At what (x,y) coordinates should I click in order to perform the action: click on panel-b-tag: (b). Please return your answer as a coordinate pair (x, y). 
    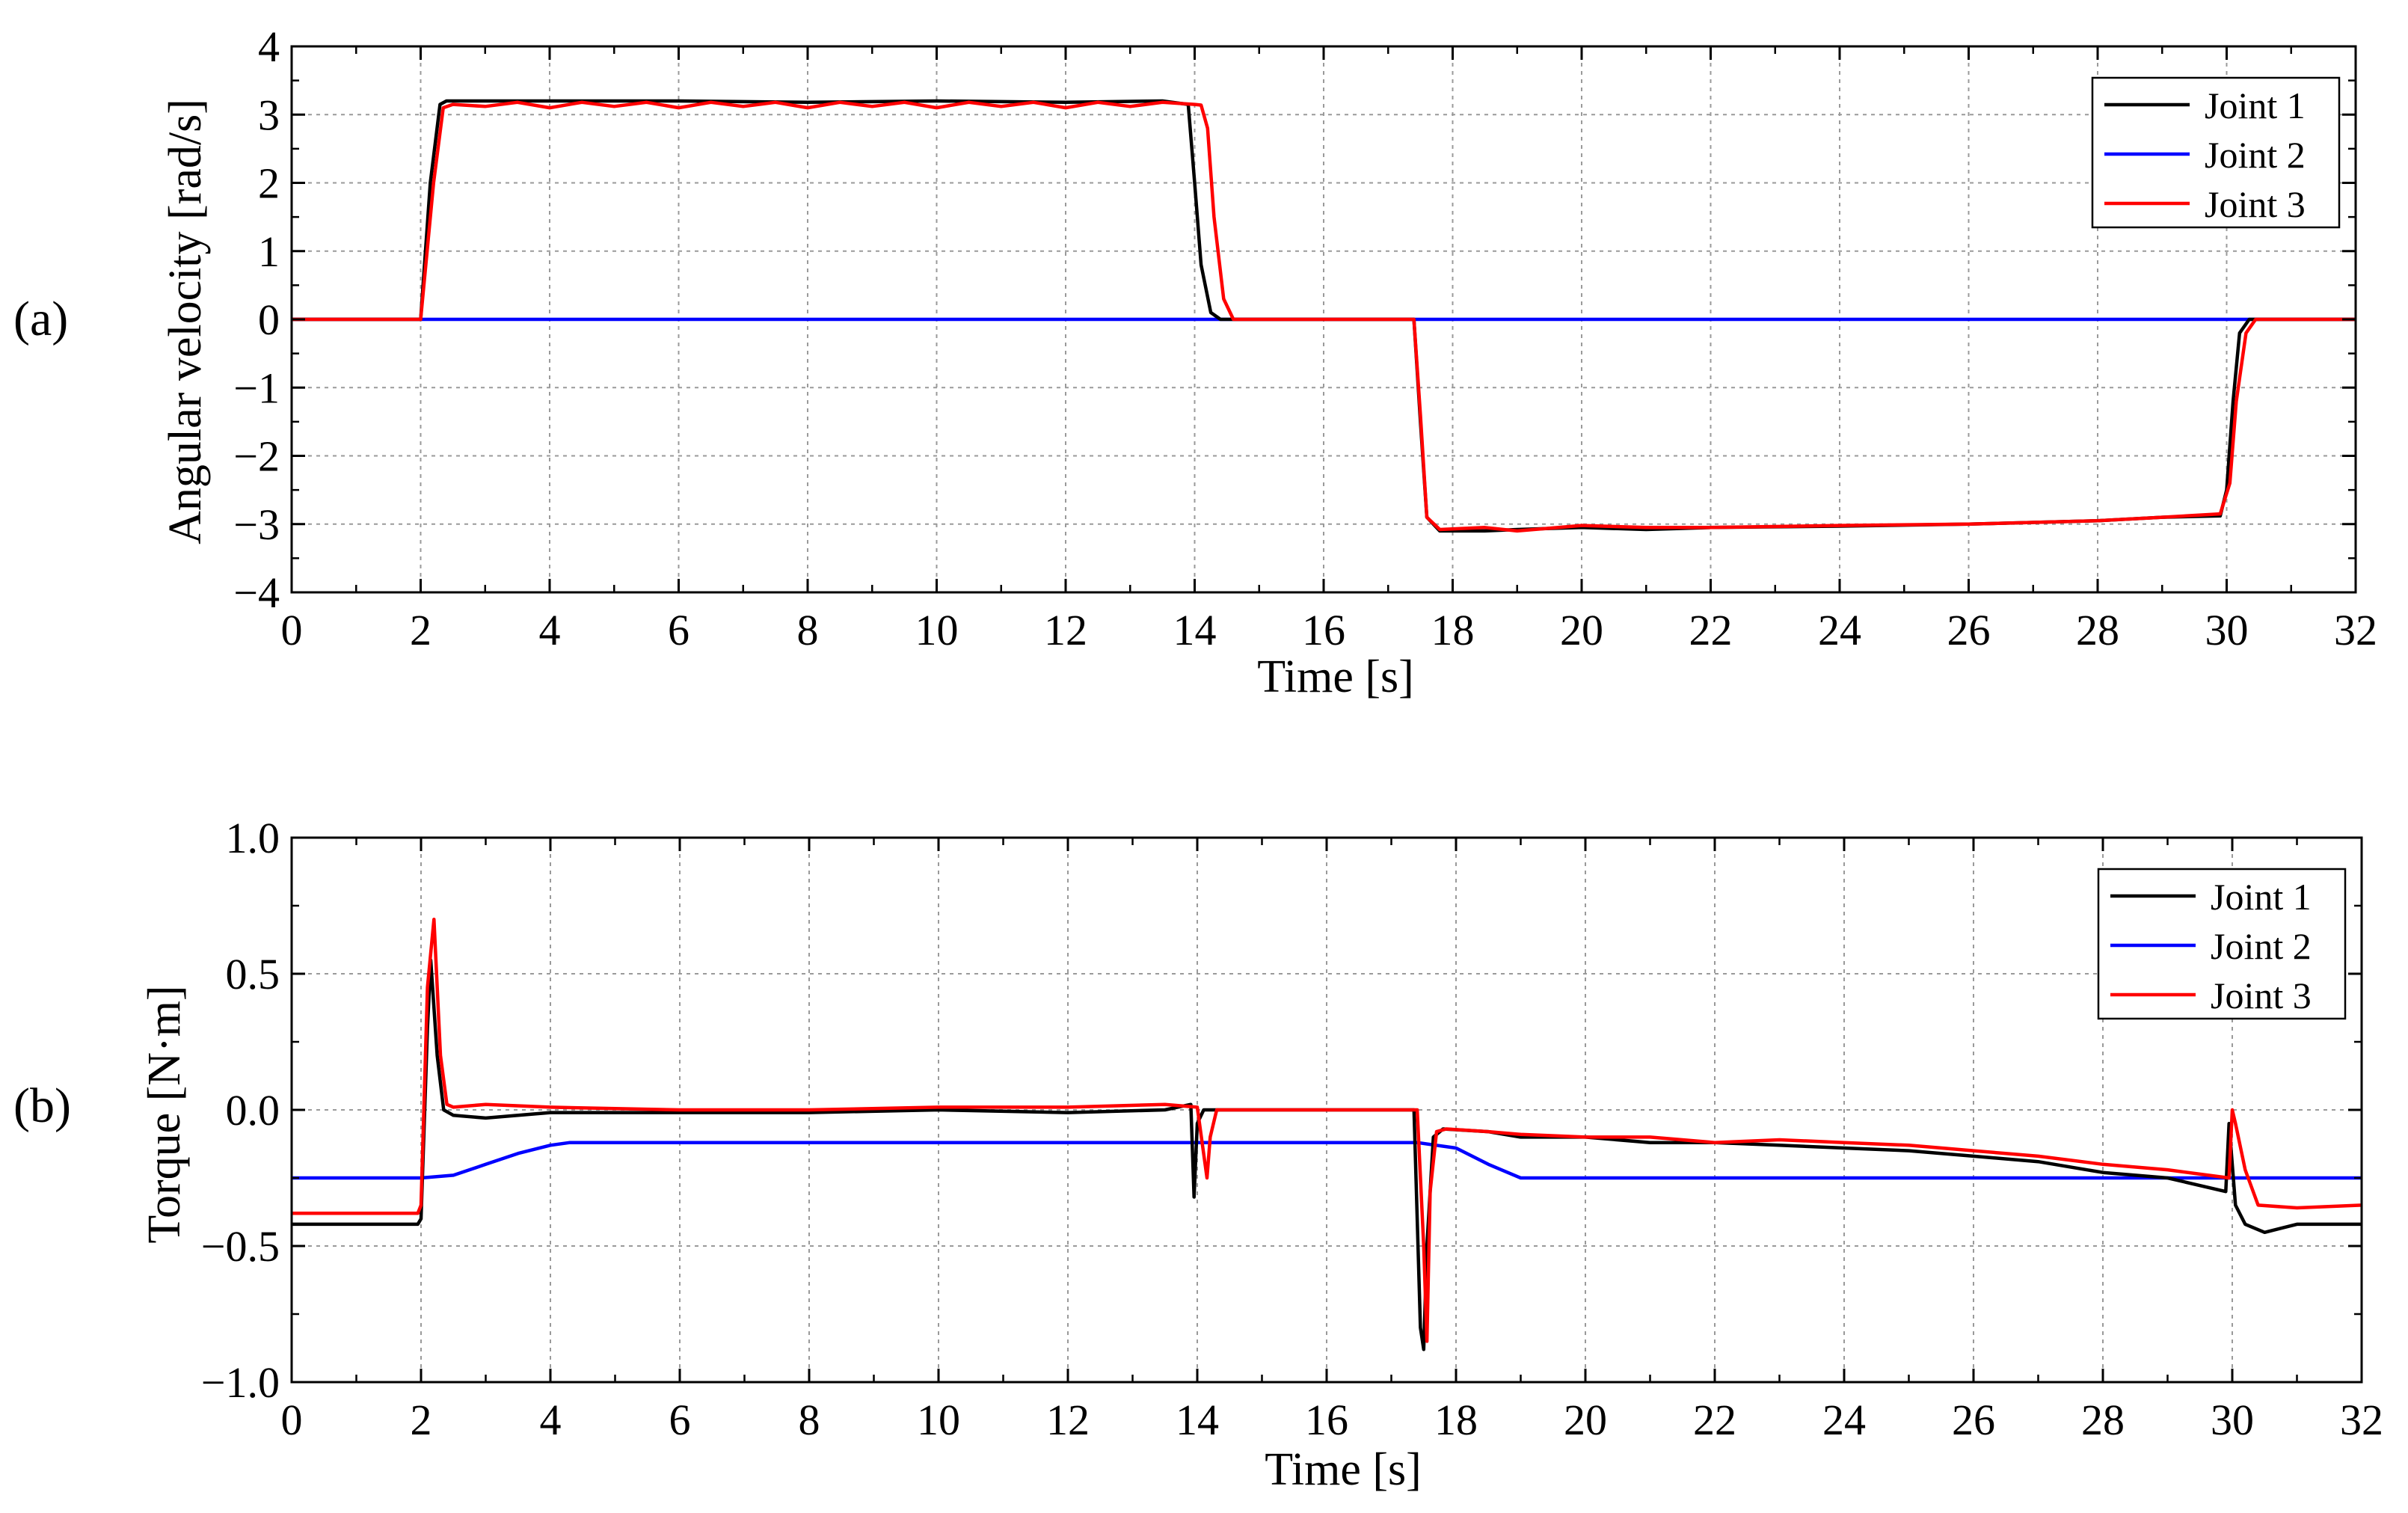
    Looking at the image, I should click on (42, 1105).